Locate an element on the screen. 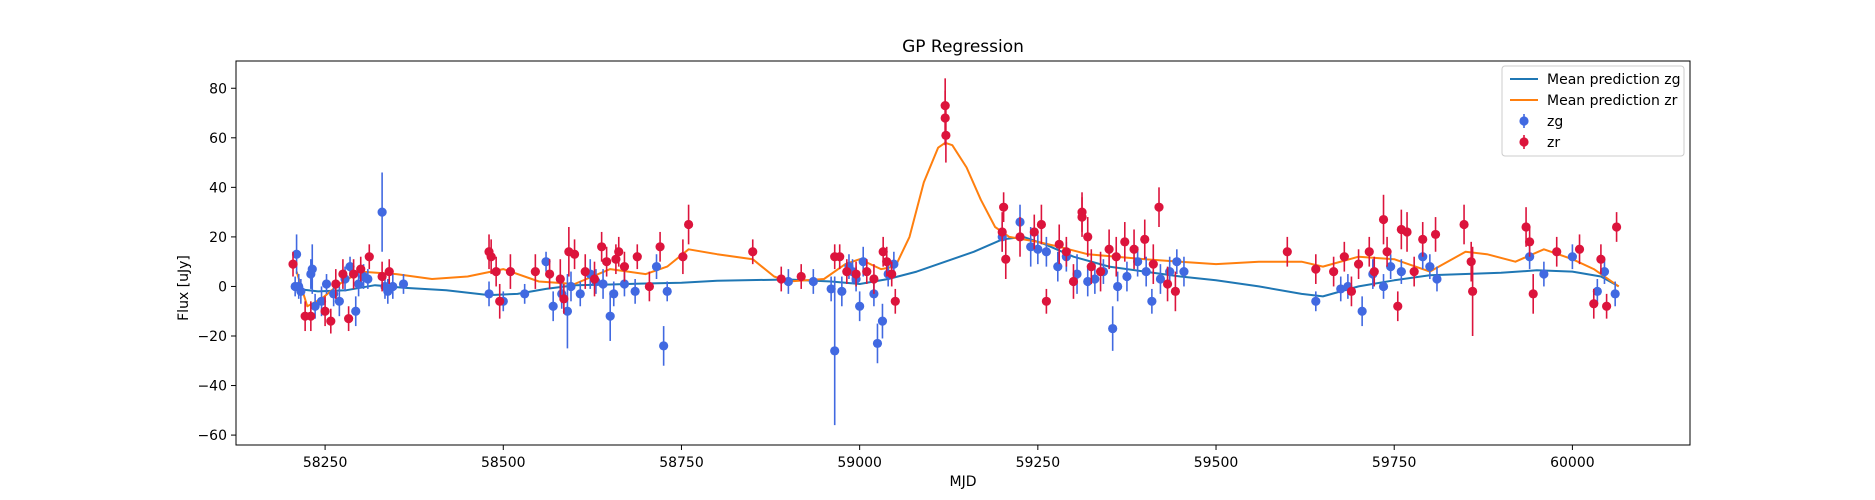 This screenshot has width=1875, height=500. x-tick-label: 58250 is located at coordinates (325, 463).